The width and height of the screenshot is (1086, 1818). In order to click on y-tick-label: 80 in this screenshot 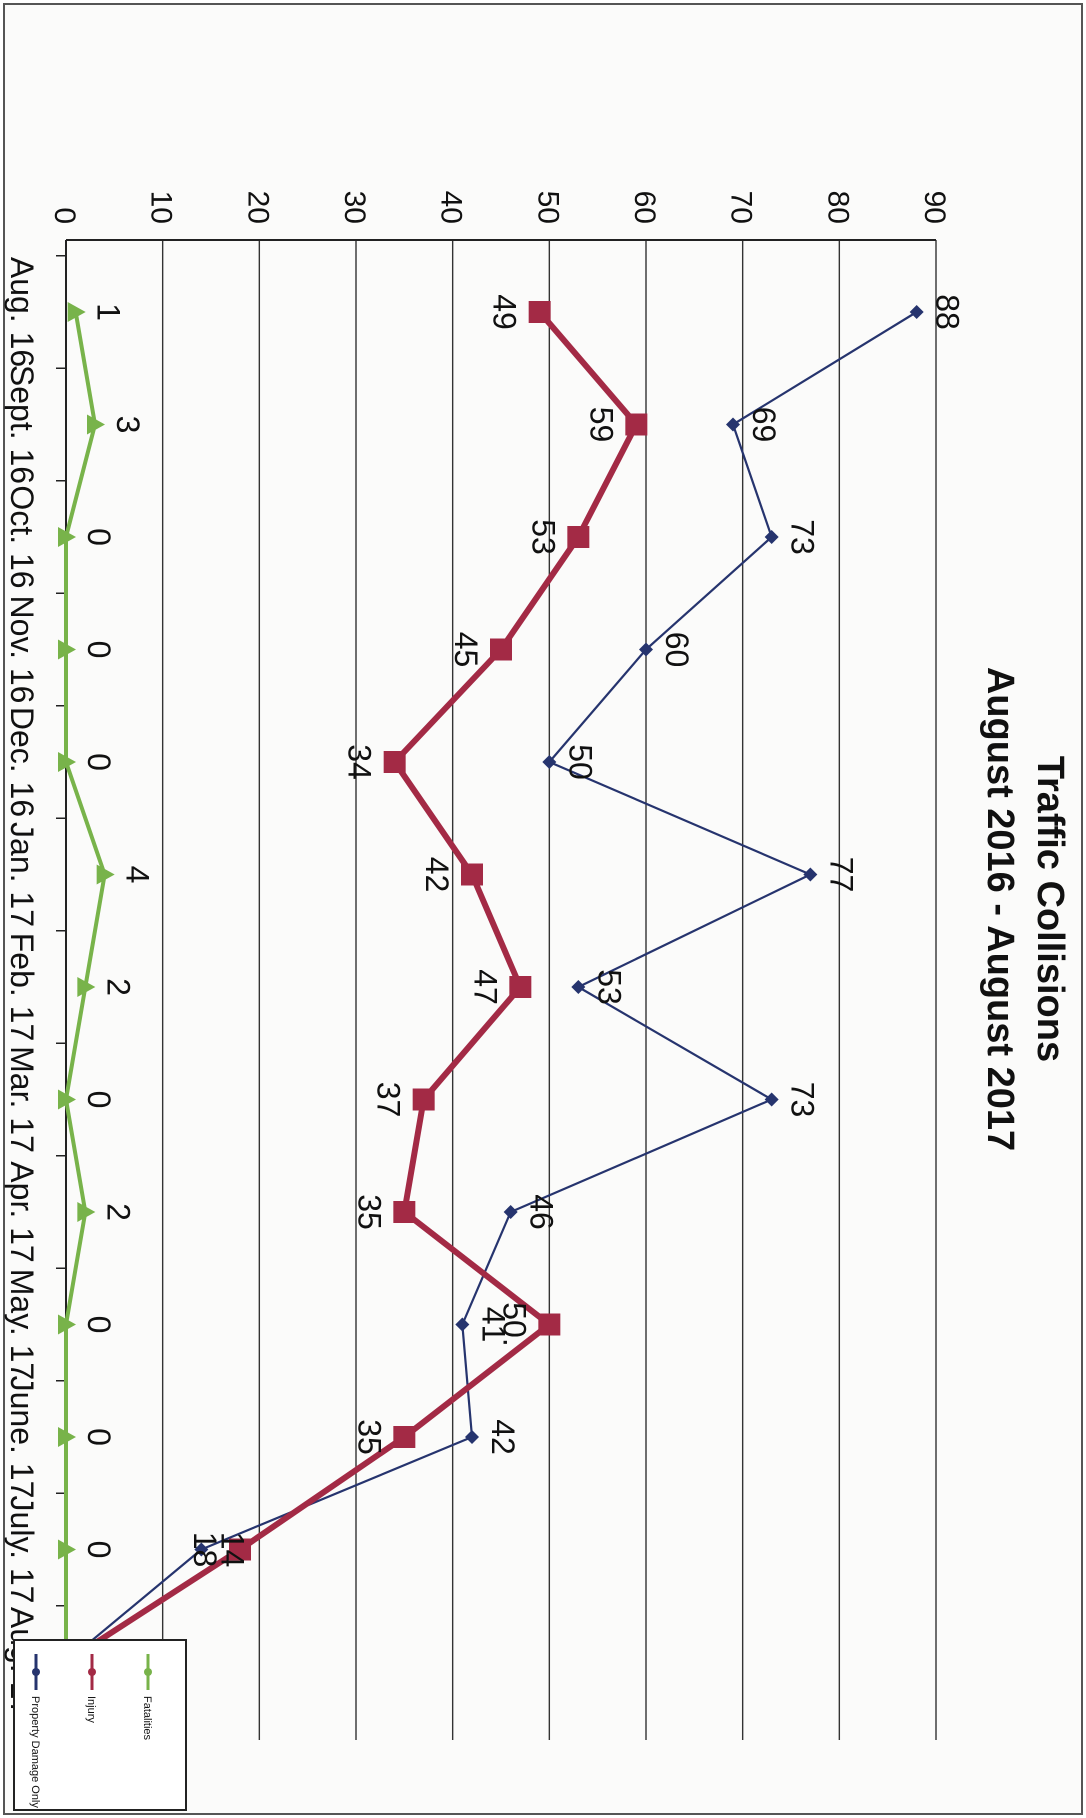, I will do `click(837, 207)`.